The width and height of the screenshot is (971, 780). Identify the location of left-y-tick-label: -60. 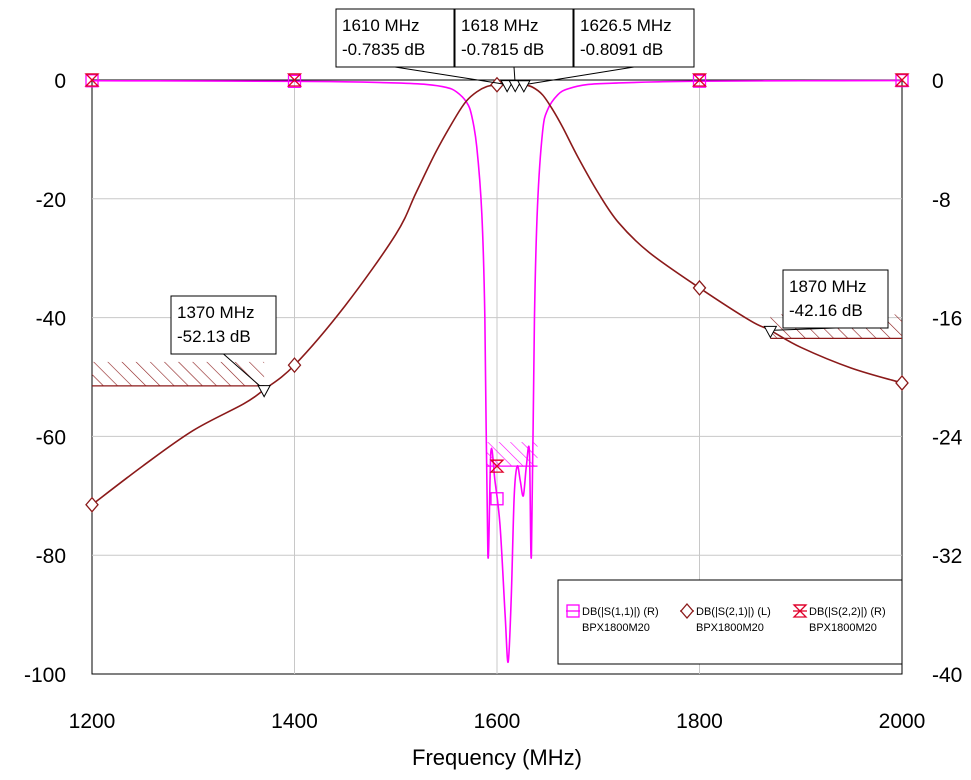
(51, 437).